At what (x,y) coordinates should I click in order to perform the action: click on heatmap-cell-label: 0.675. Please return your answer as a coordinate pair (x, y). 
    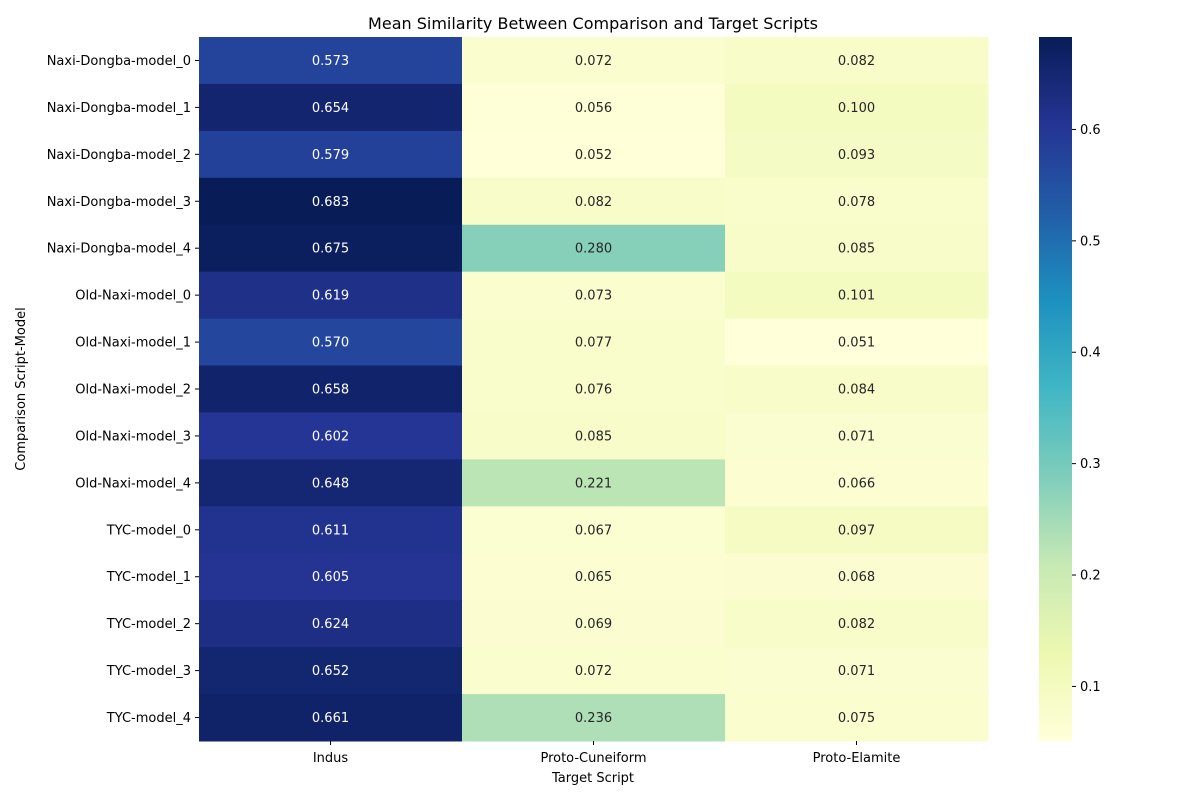
    Looking at the image, I should click on (330, 249).